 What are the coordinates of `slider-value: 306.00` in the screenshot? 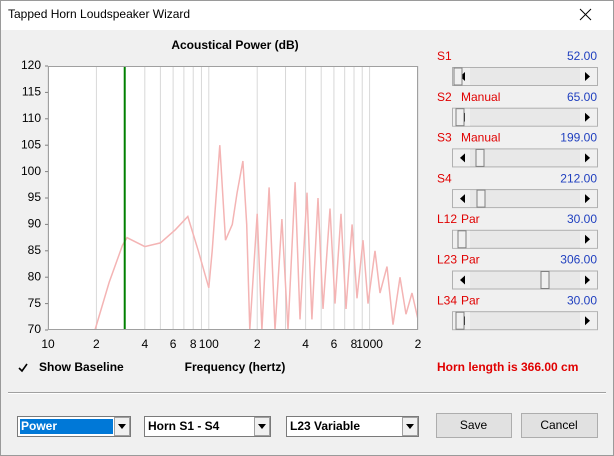 It's located at (578, 260).